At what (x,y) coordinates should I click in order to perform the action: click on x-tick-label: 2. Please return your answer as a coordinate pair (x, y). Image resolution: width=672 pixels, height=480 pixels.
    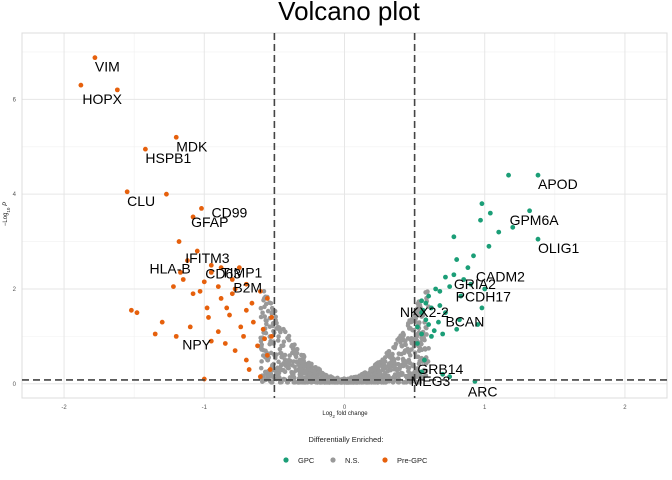
    Looking at the image, I should click on (625, 408).